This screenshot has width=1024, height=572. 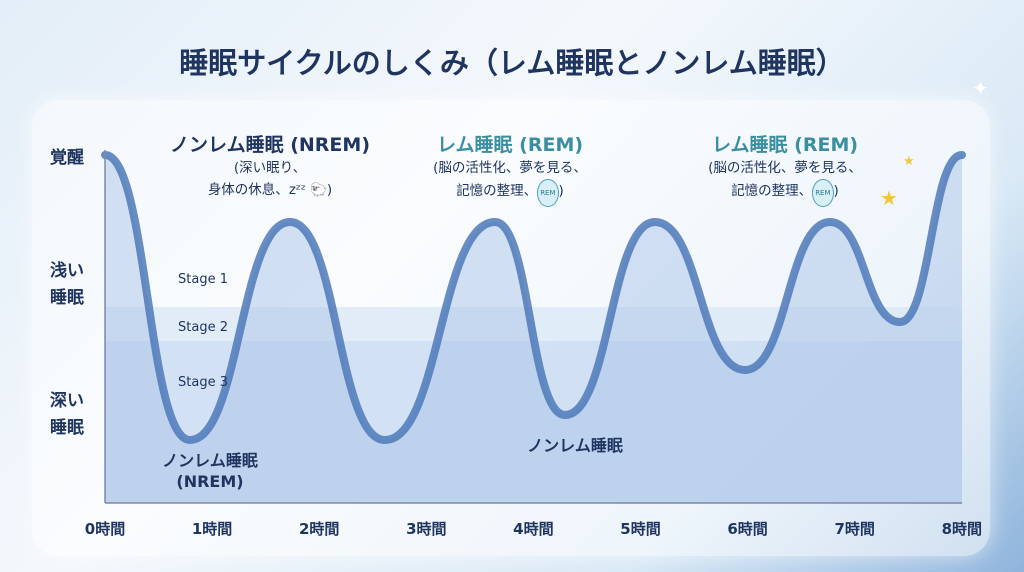 What do you see at coordinates (270, 145) in the screenshot?
I see `annotation-heading: ノンレム睡眠 (NREM)` at bounding box center [270, 145].